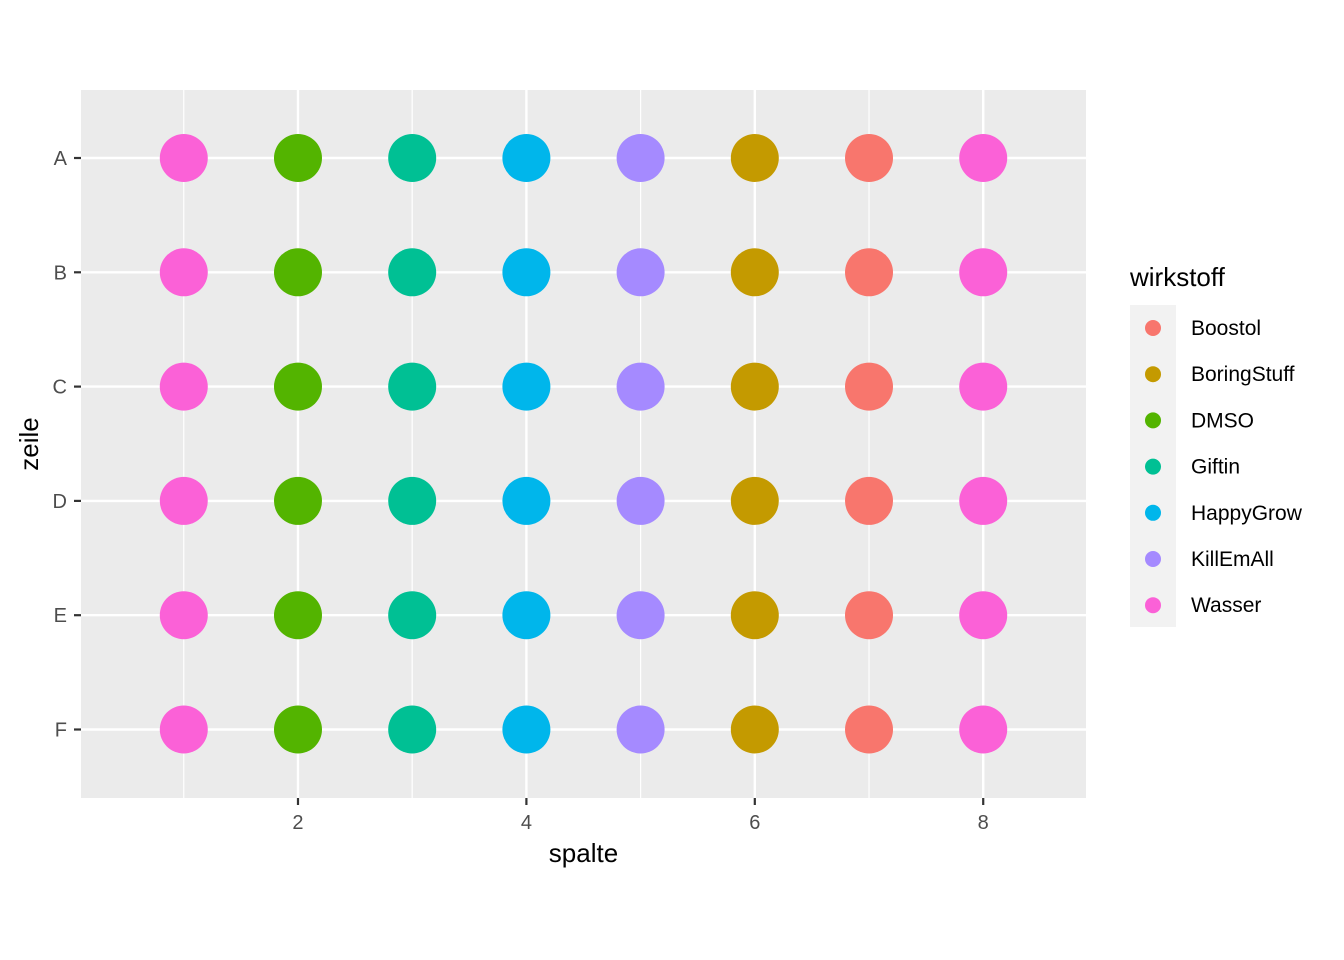 The width and height of the screenshot is (1344, 960). I want to click on y-tick-label: C, so click(60, 388).